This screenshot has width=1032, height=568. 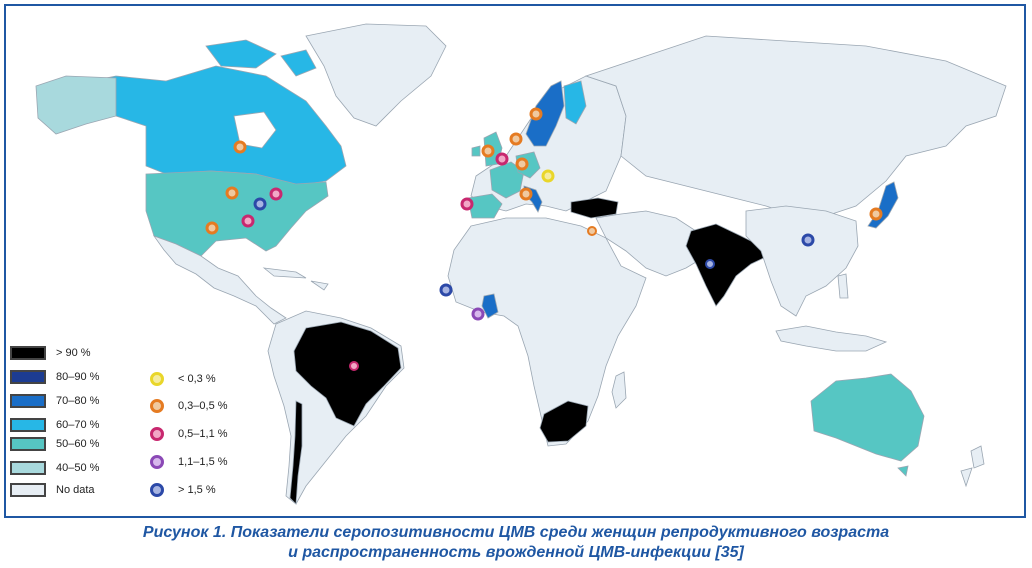 I want to click on tasmania, so click(x=903, y=471).